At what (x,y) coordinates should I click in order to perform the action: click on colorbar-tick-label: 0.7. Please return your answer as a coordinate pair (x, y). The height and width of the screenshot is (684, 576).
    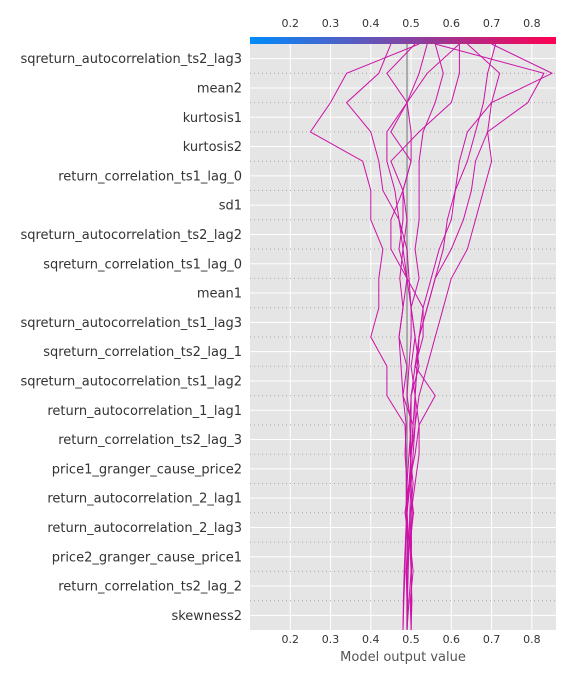
    Looking at the image, I should click on (492, 23).